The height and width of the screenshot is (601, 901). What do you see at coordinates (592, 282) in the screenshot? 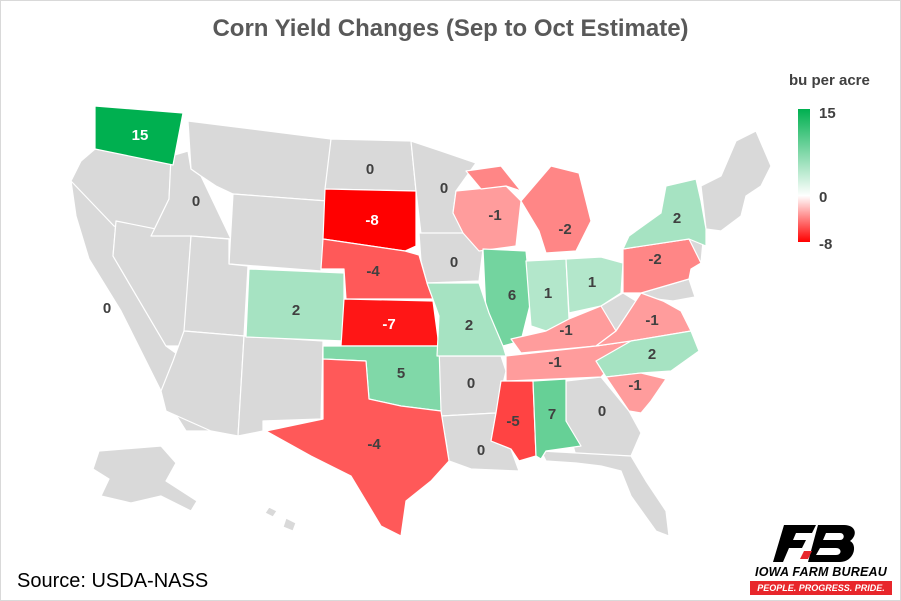
I see `label-ohio: 1` at bounding box center [592, 282].